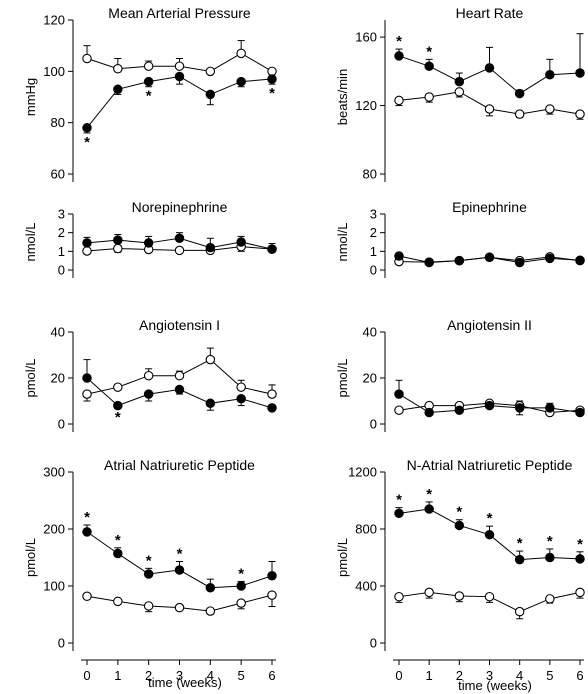  I want to click on y-tick-label: 20, so click(370, 378).